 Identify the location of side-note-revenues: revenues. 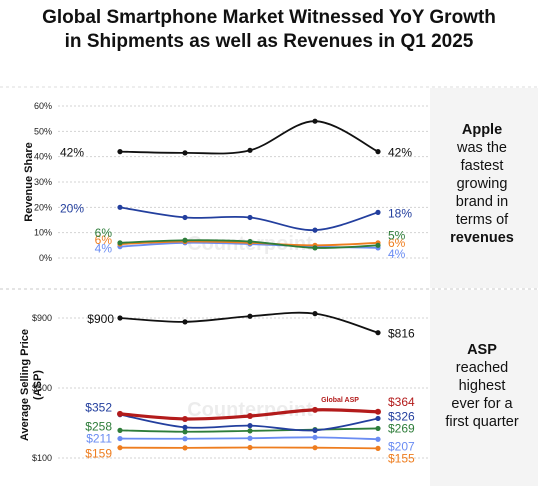
(482, 238).